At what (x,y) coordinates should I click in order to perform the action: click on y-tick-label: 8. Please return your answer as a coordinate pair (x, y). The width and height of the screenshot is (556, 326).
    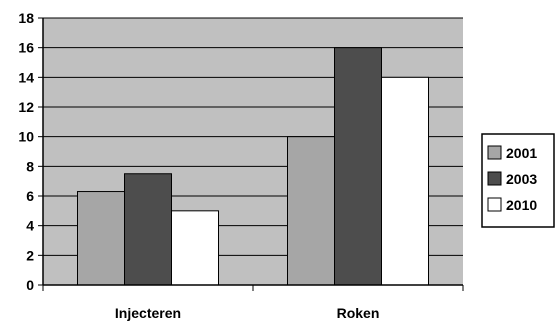
    Looking at the image, I should click on (30, 166).